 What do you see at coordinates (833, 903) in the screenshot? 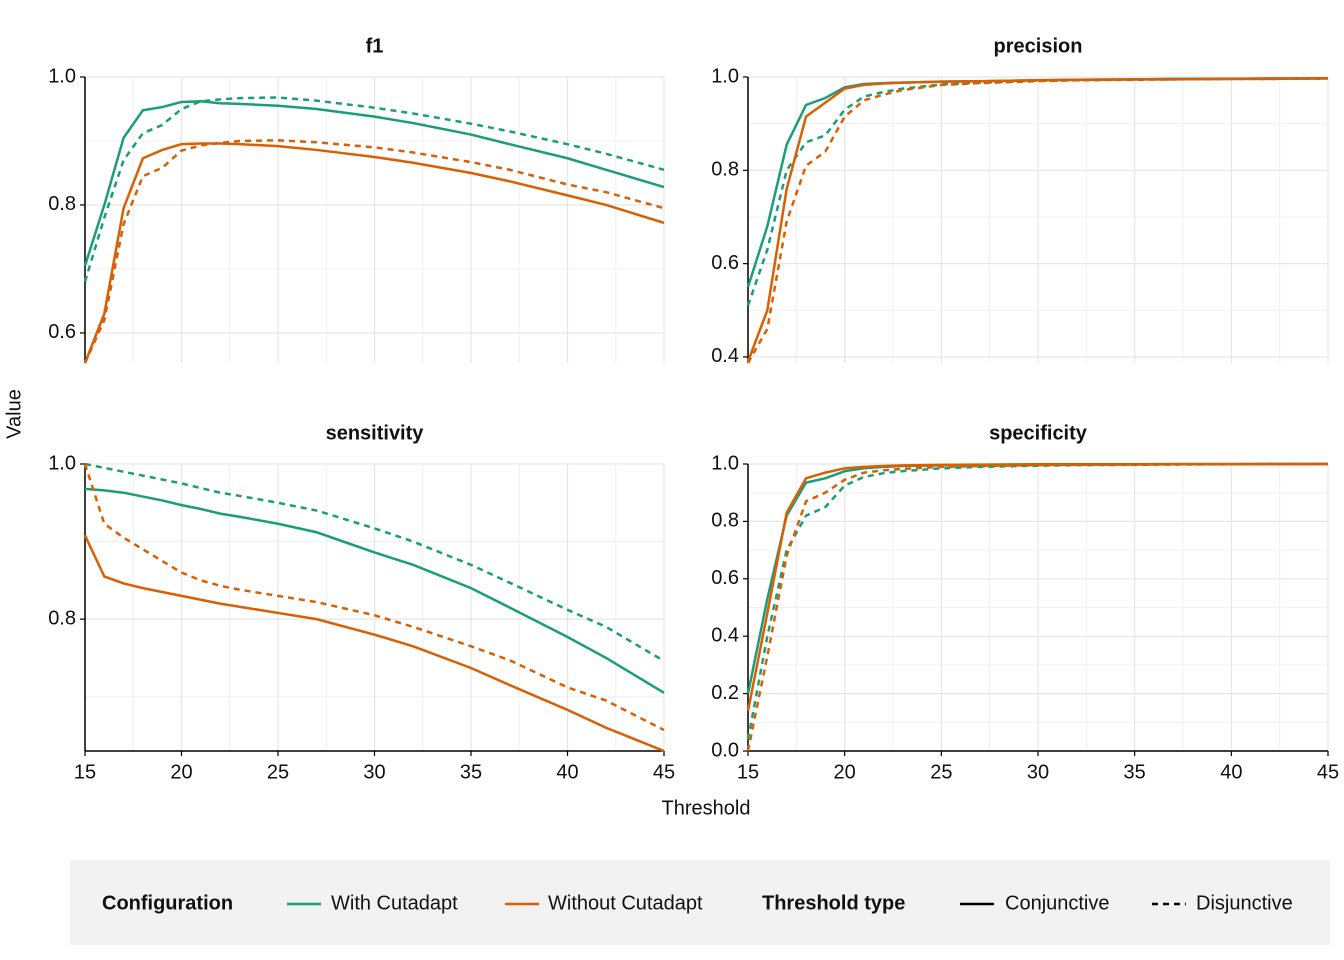
I see `legend-title: Threshold type` at bounding box center [833, 903].